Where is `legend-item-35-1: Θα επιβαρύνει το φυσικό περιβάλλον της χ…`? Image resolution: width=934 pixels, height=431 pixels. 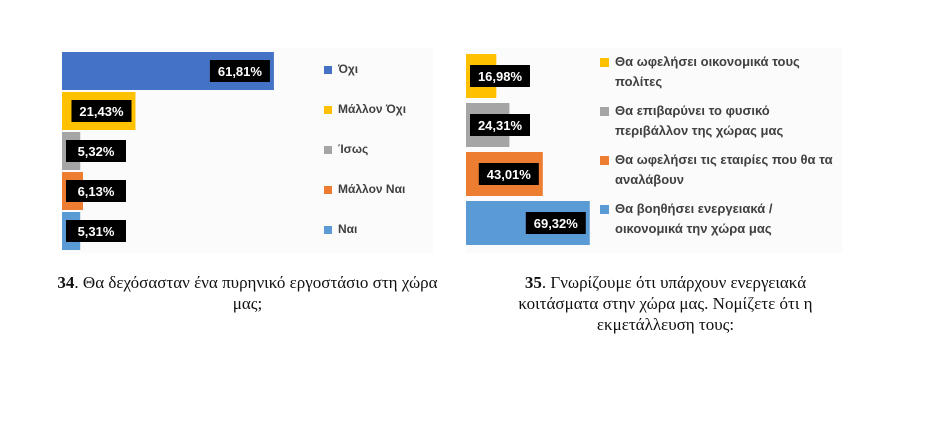
legend-item-35-1: Θα επιβαρύνει το φυσικό περιβάλλον της χ… is located at coordinates (720, 121).